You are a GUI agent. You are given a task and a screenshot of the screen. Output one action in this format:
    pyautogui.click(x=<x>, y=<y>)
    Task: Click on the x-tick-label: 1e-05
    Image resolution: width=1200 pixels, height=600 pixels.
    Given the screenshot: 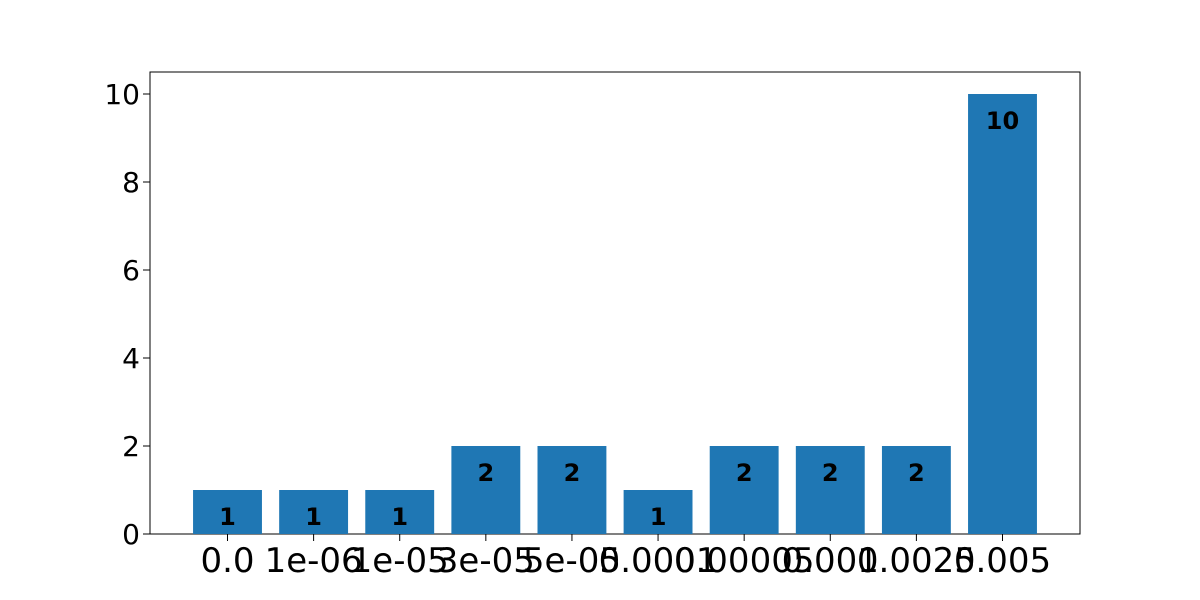 What is the action you would take?
    pyautogui.click(x=400, y=561)
    